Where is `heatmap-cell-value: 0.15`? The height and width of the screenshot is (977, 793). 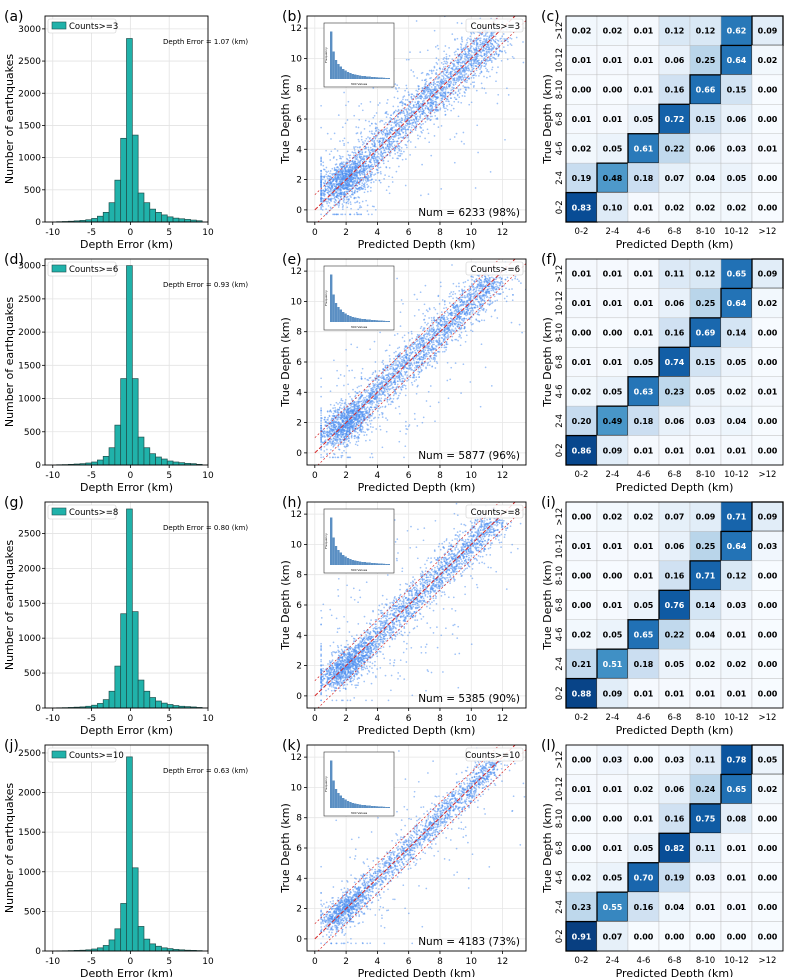 heatmap-cell-value: 0.15 is located at coordinates (737, 90).